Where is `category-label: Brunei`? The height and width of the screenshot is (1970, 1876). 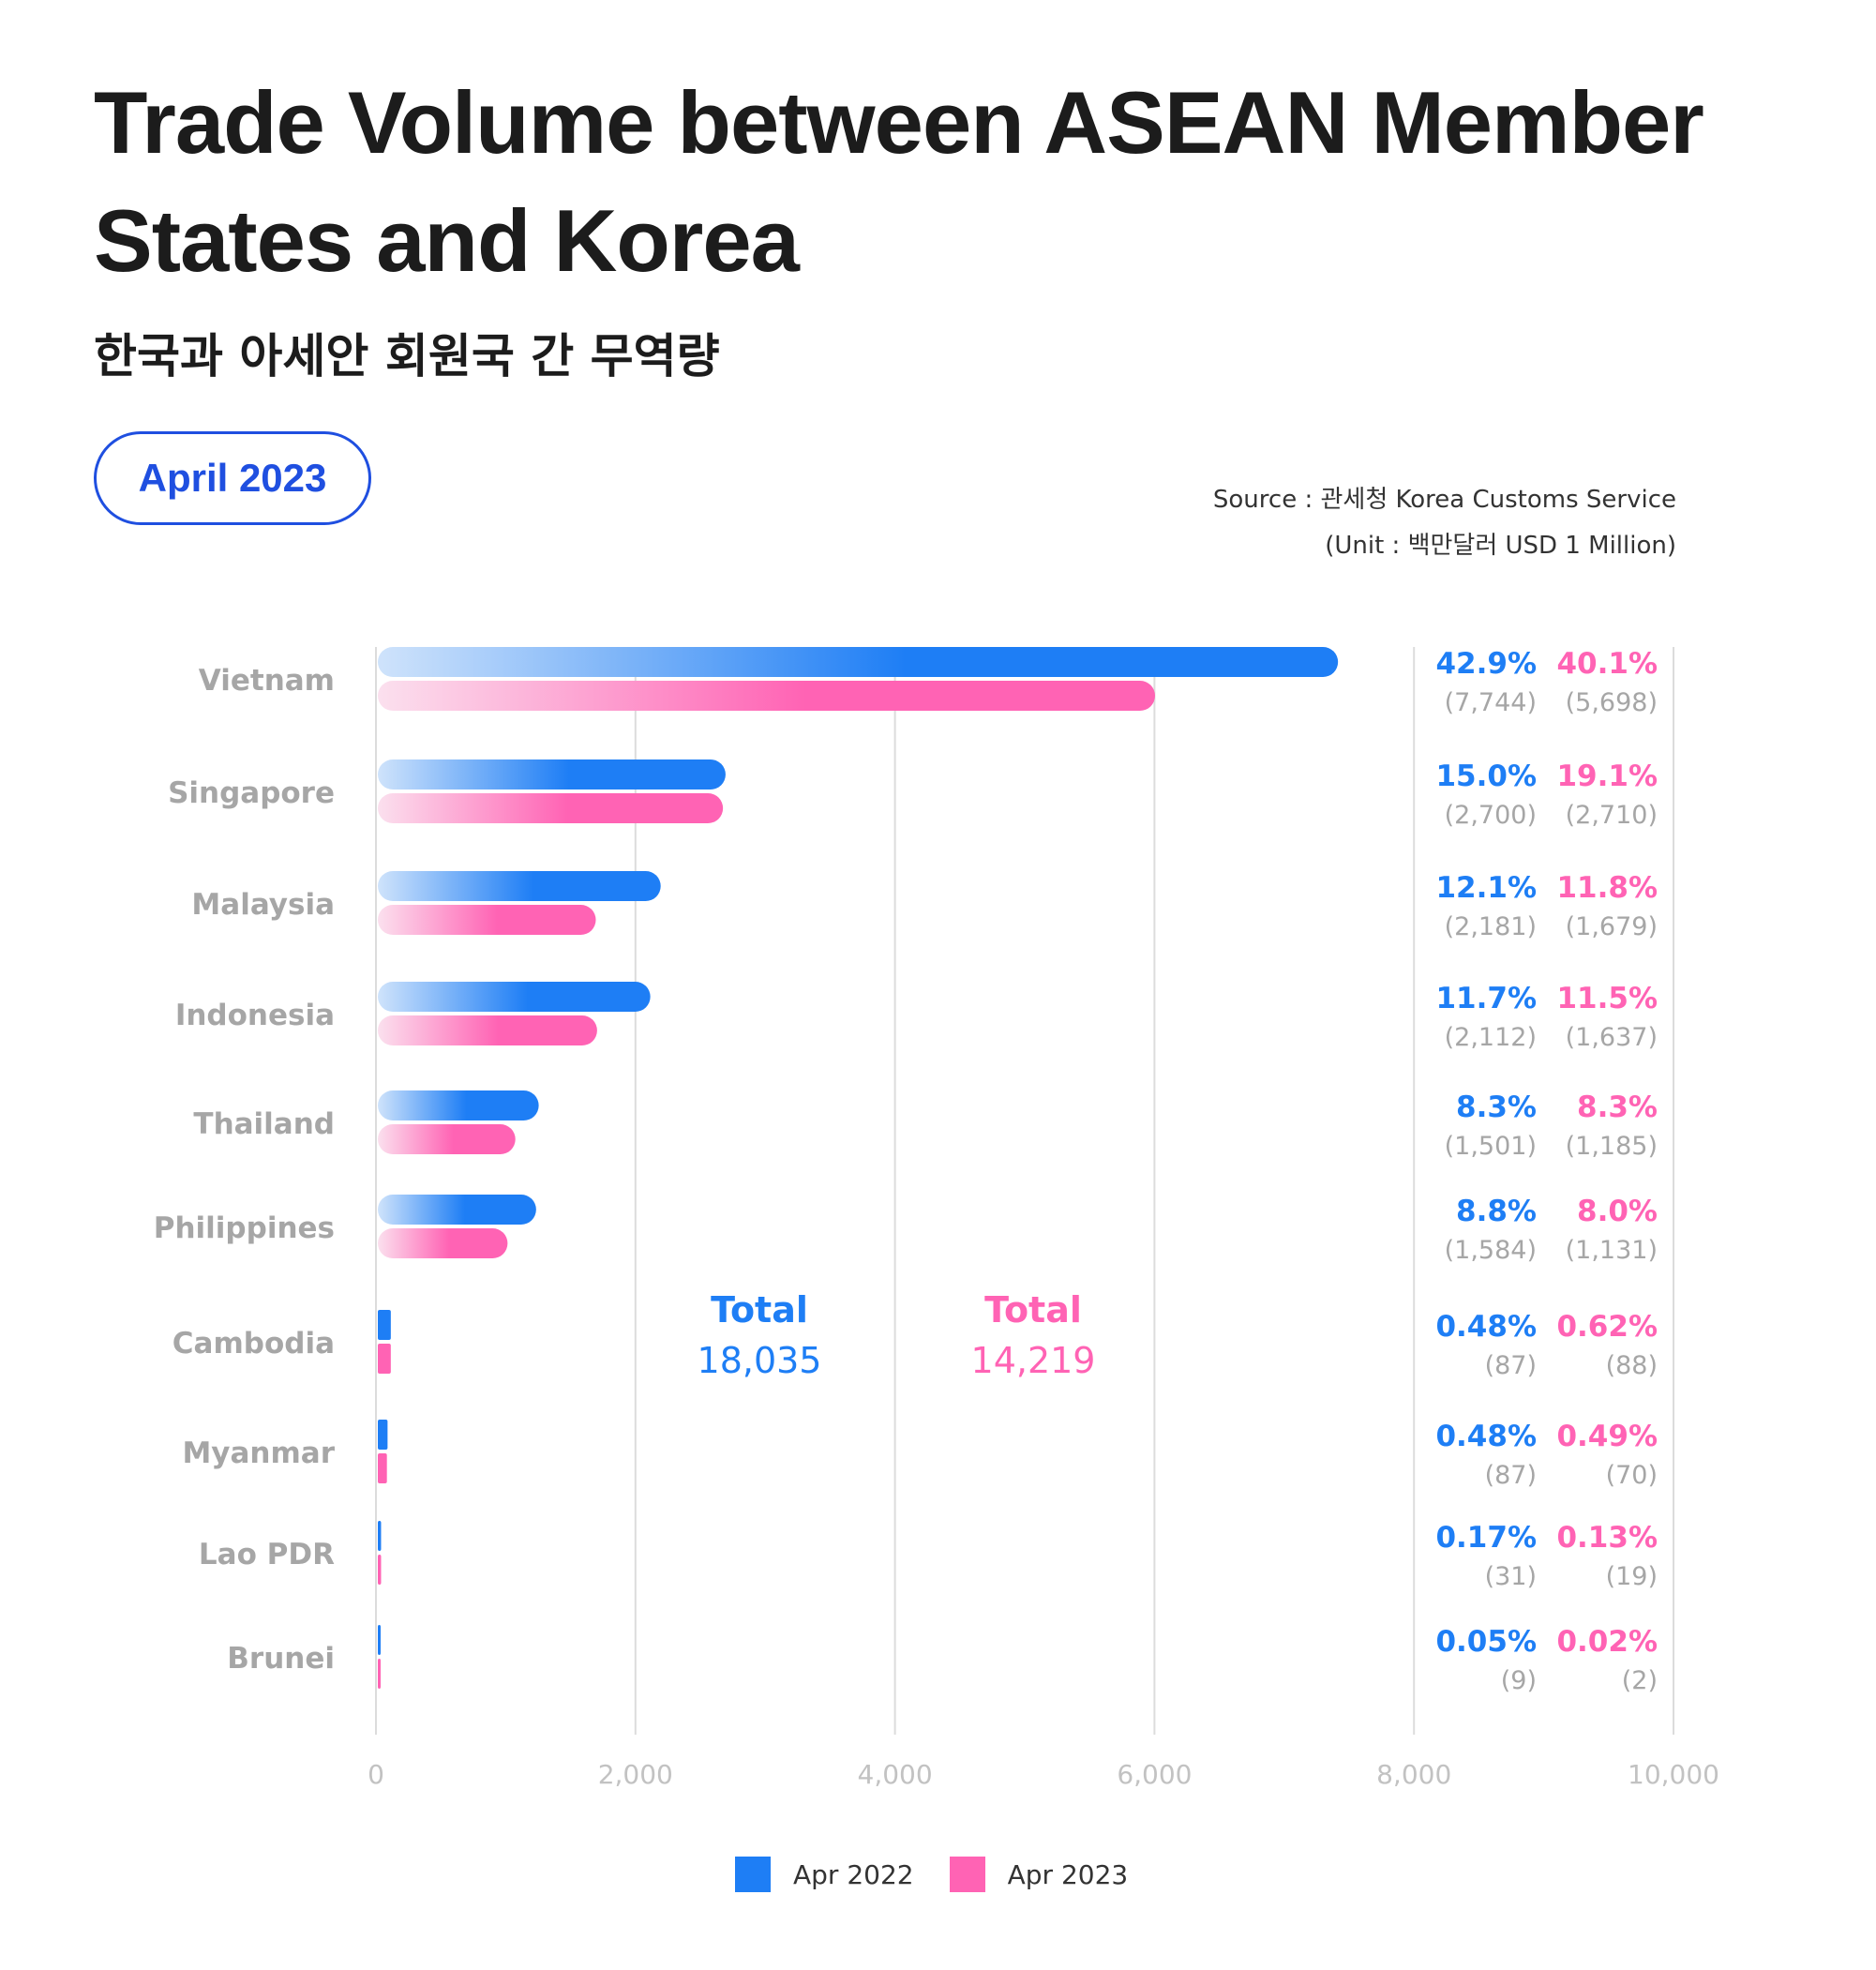
category-label: Brunei is located at coordinates (281, 1659).